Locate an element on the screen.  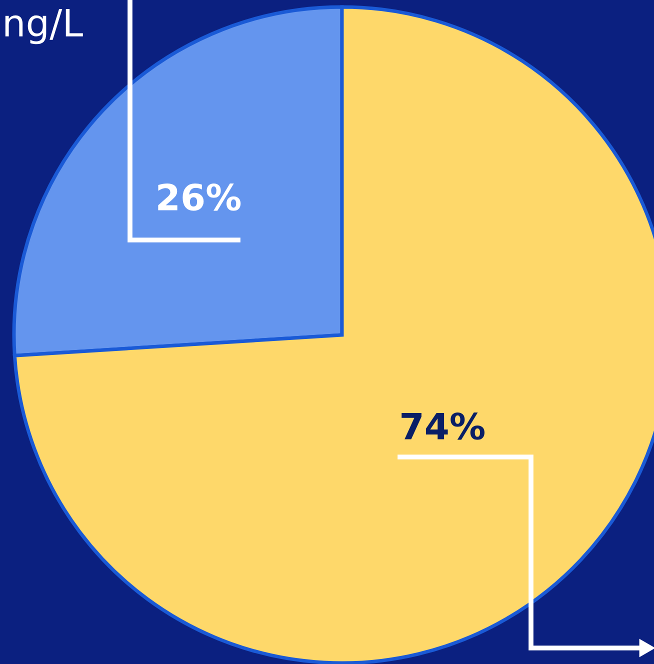
text: ng/L is located at coordinates (44, 26).